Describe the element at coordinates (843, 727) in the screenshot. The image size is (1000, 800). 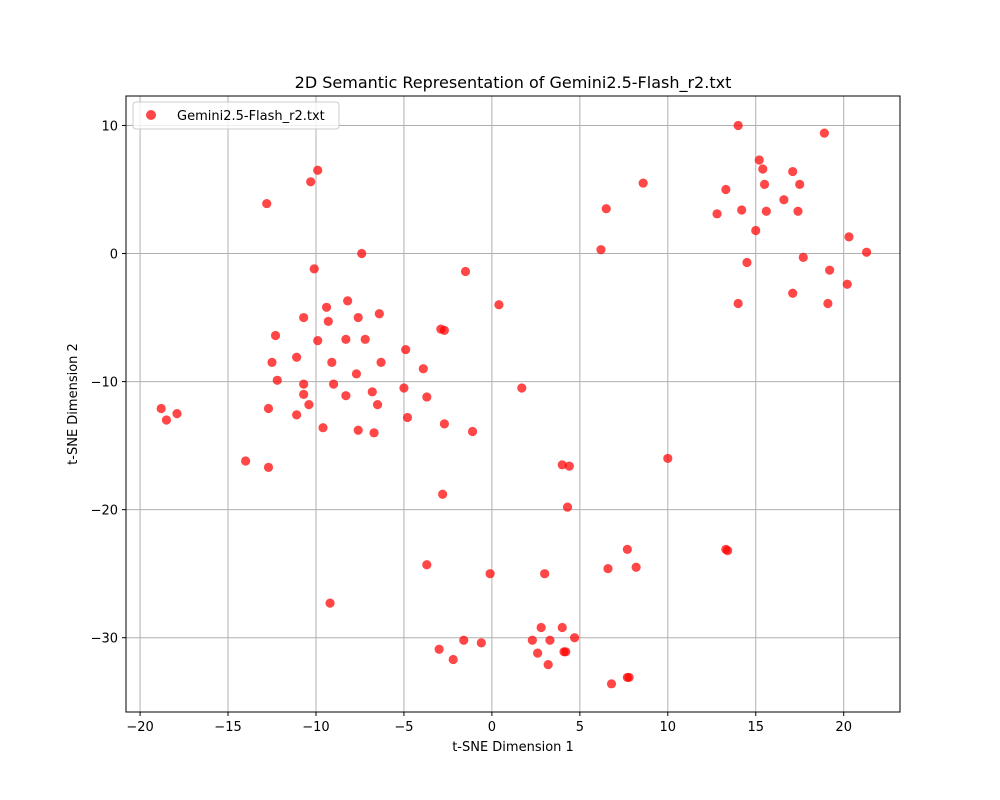
I see `x-tick-label: 20` at that location.